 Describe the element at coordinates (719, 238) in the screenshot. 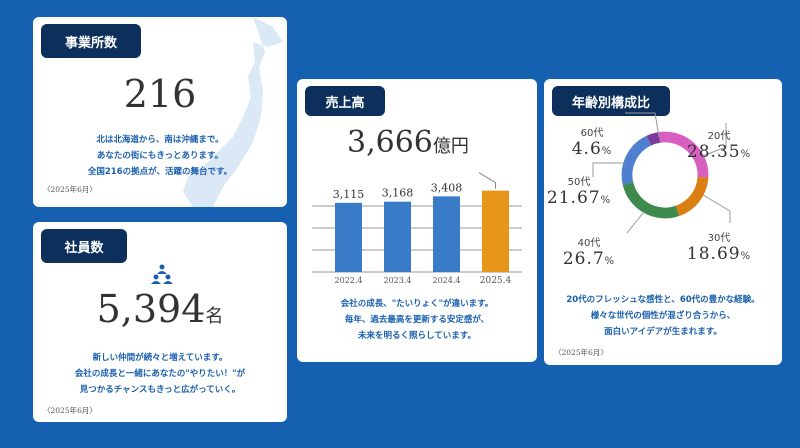

I see `age-group: 30代` at that location.